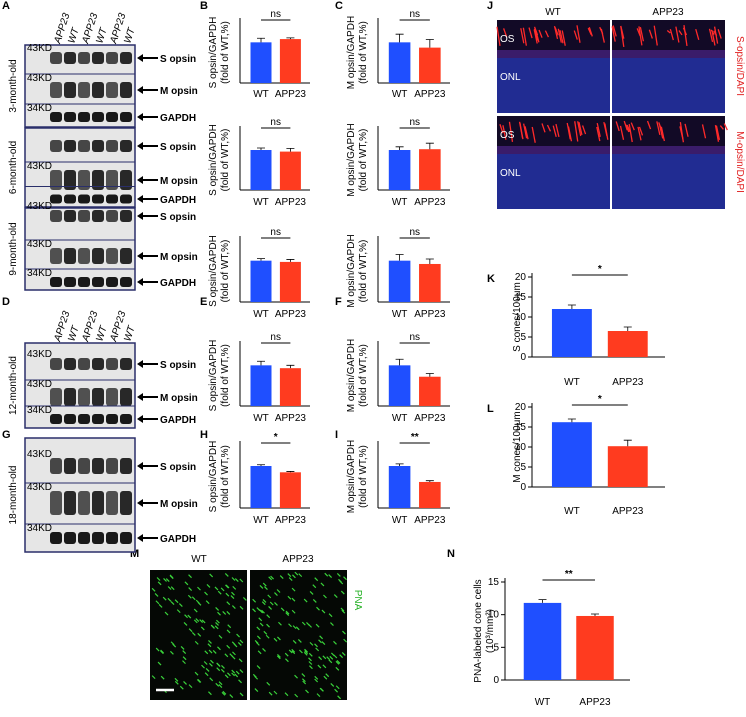 The width and height of the screenshot is (746, 717). I want to click on band-label: GAPDH, so click(178, 420).